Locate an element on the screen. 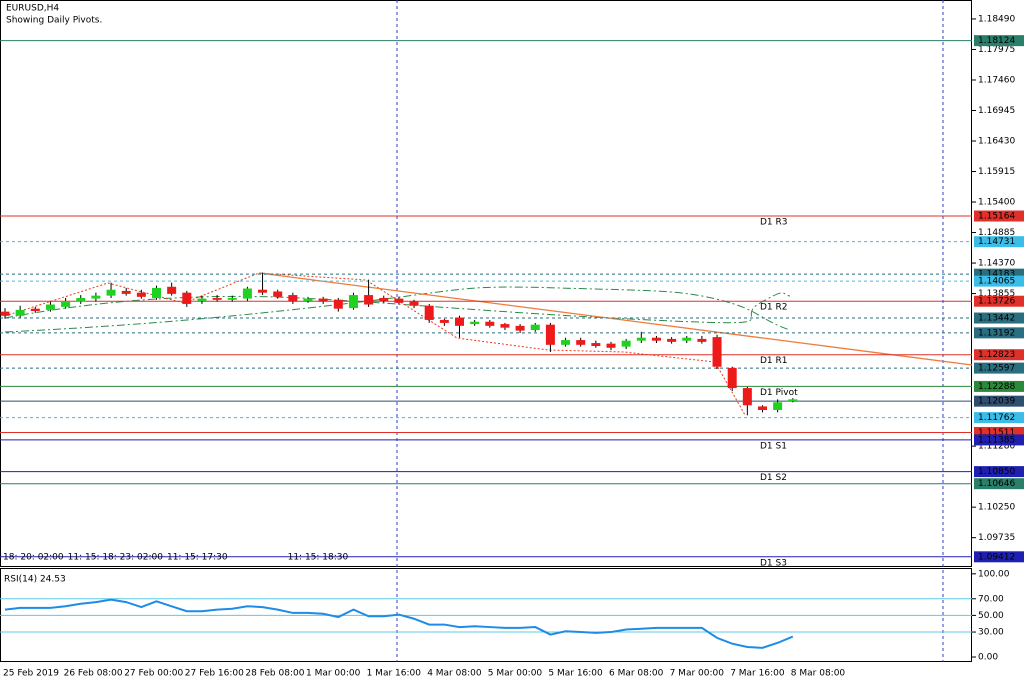  rsi-line is located at coordinates (399, 623).